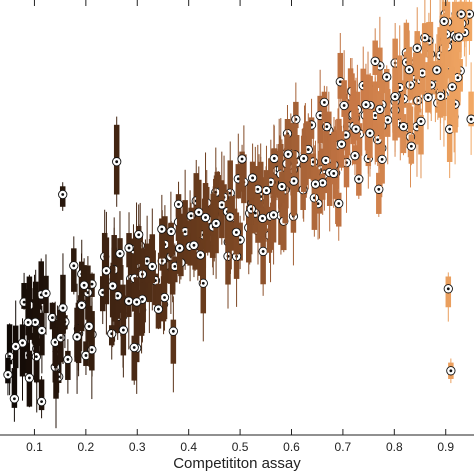 The image size is (474, 474). Describe the element at coordinates (445, 447) in the screenshot. I see `x-tick-label: 0.9` at that location.